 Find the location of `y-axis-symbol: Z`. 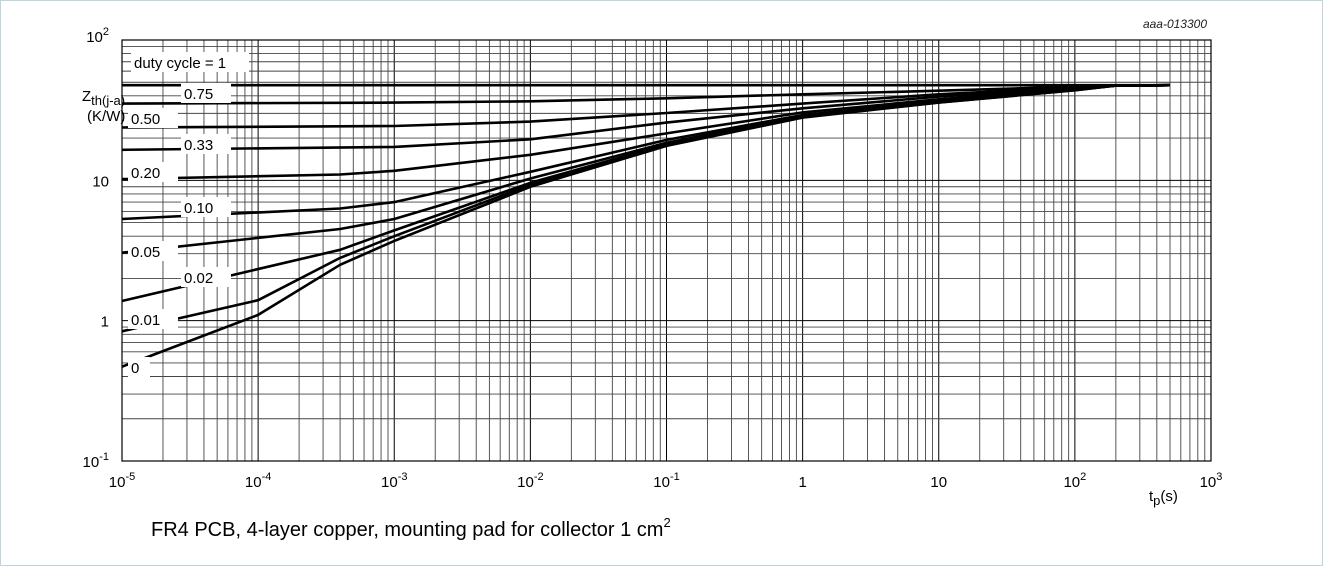

y-axis-symbol: Z is located at coordinates (86, 96).